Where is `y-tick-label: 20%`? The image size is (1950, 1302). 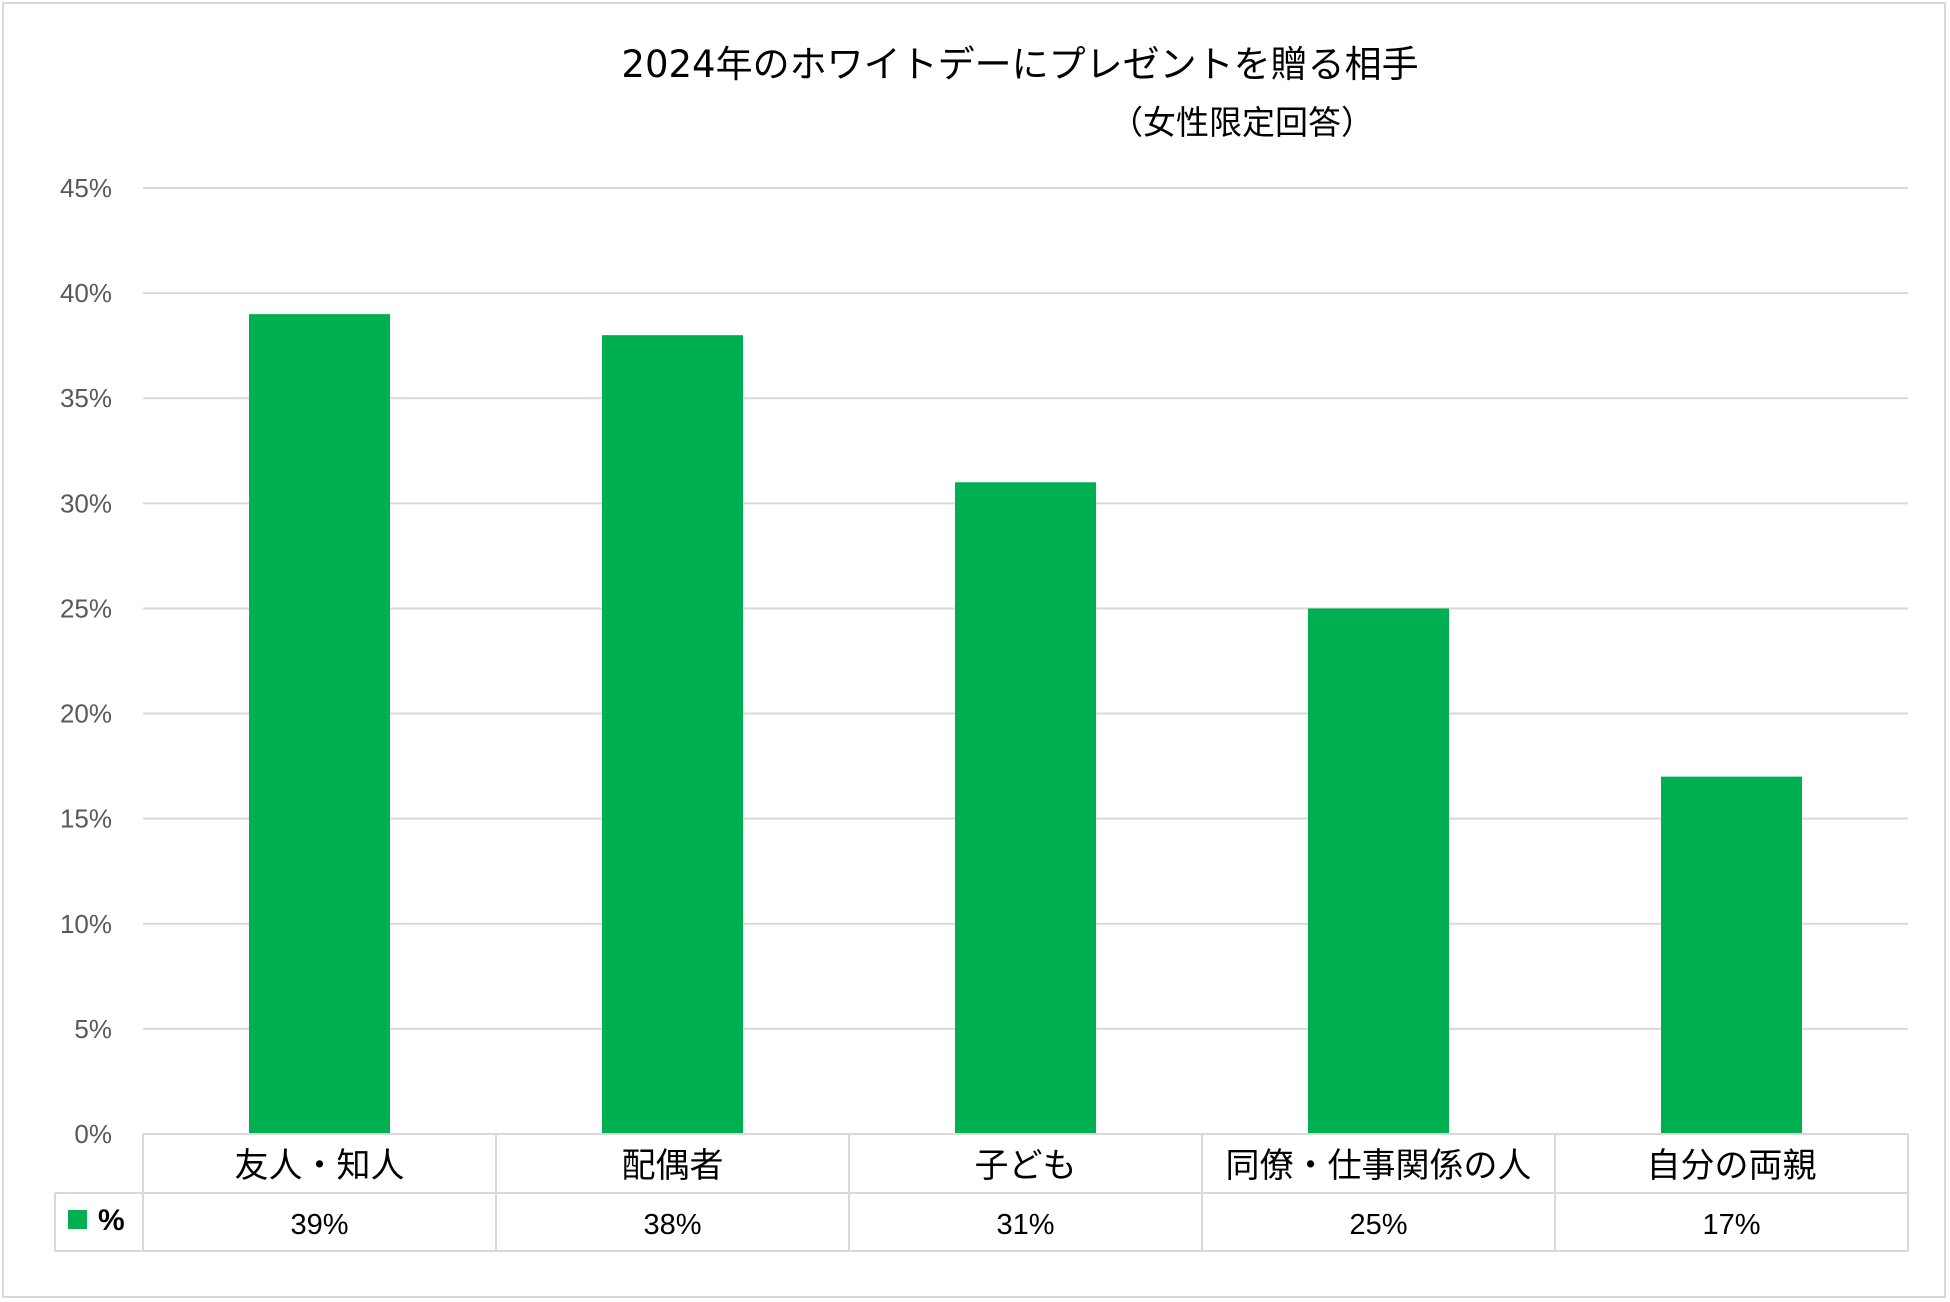 y-tick-label: 20% is located at coordinates (86, 714).